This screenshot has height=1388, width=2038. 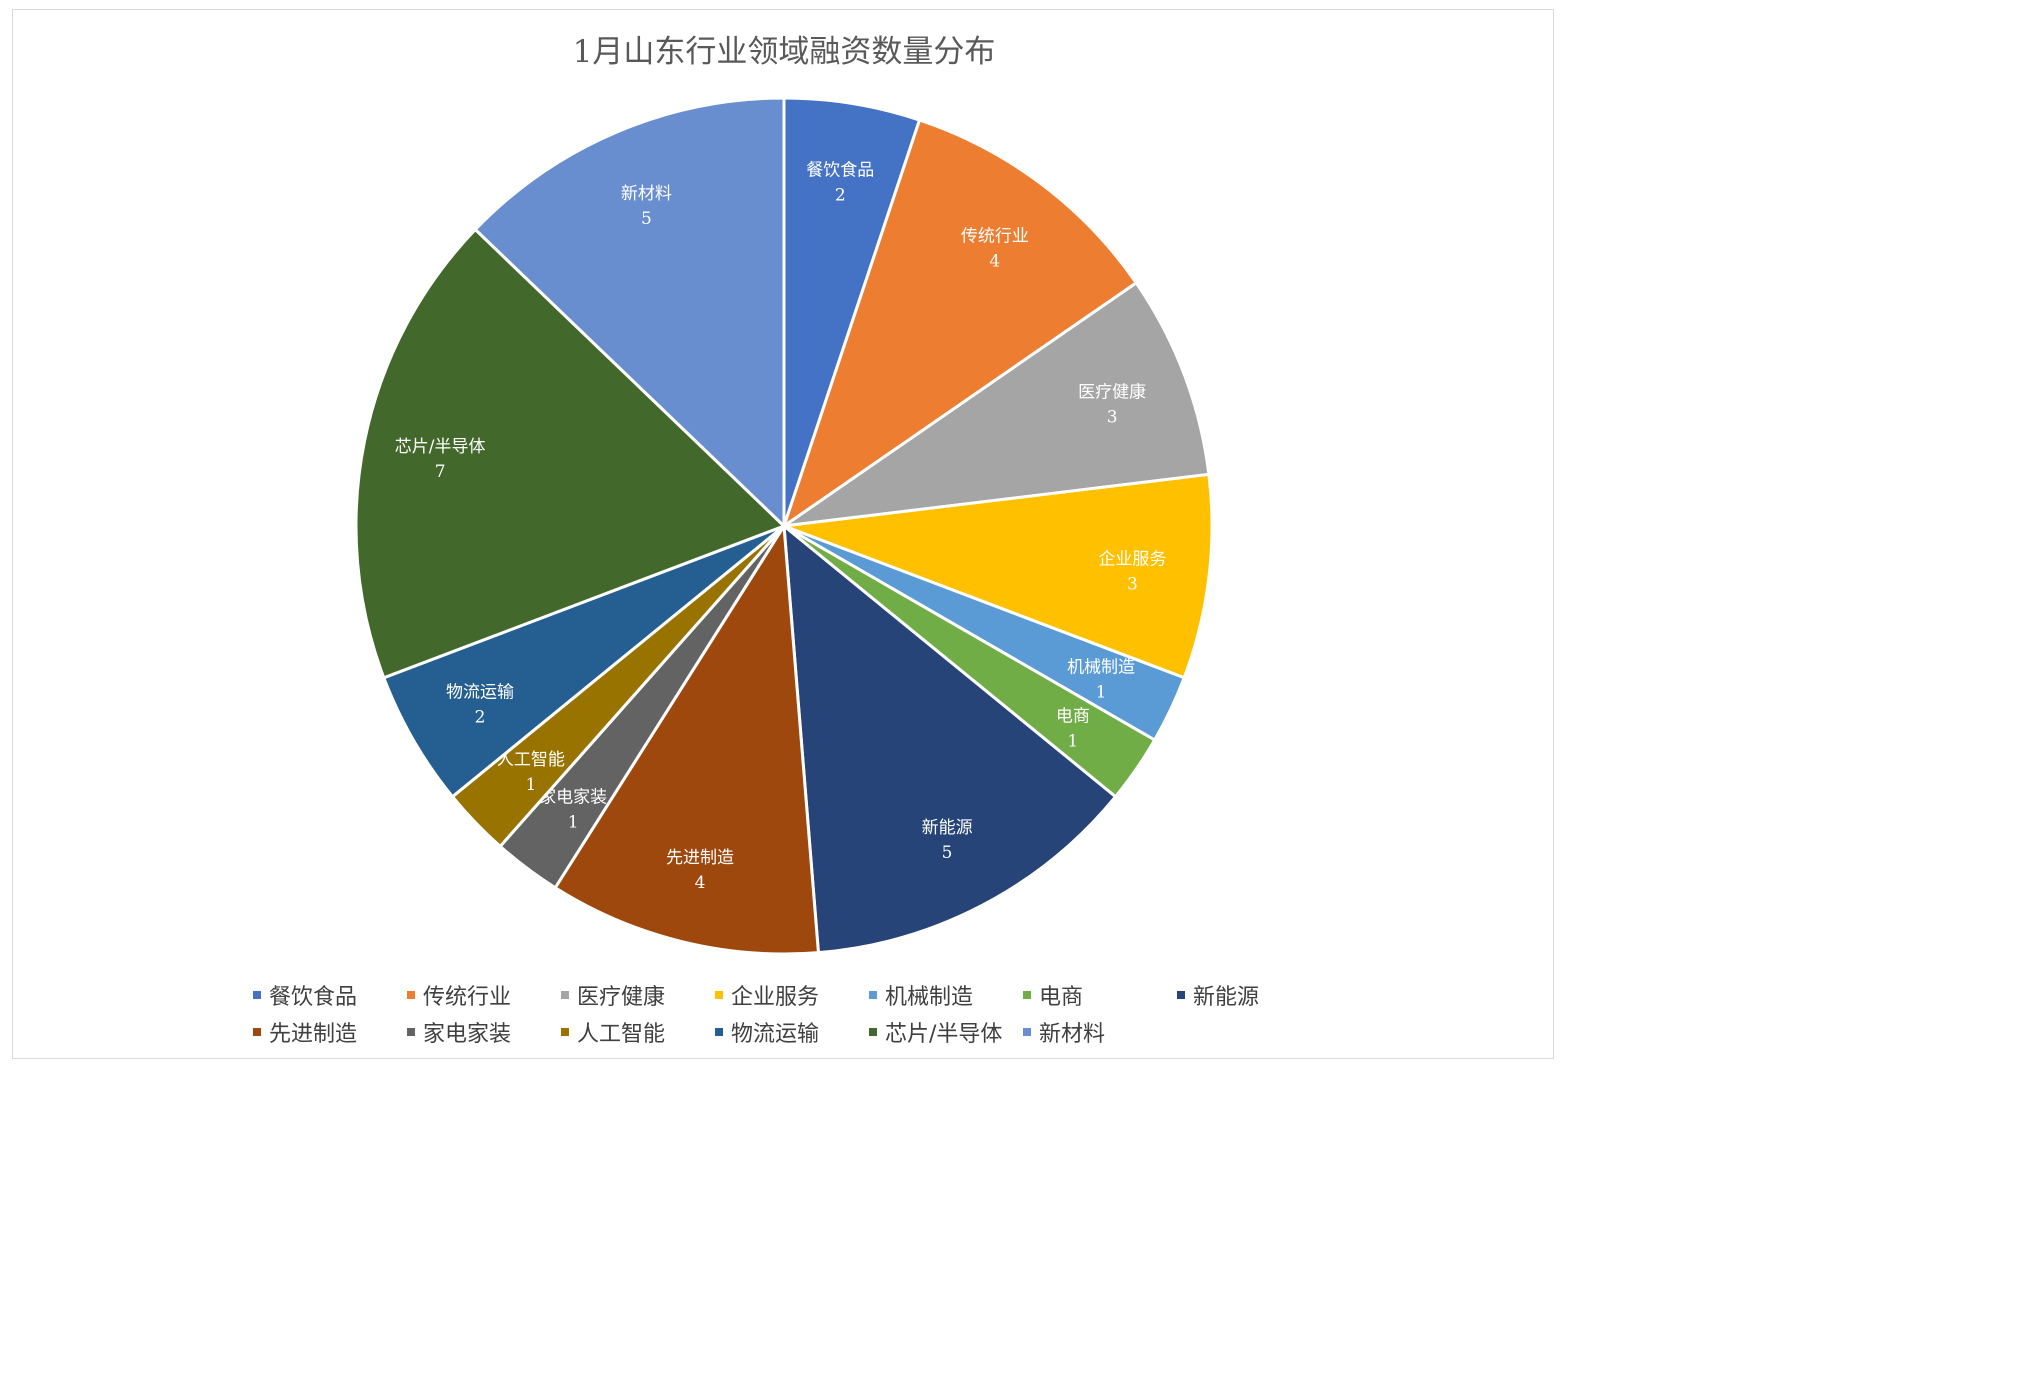 I want to click on legend-item: 家电家装, so click(x=484, y=1032).